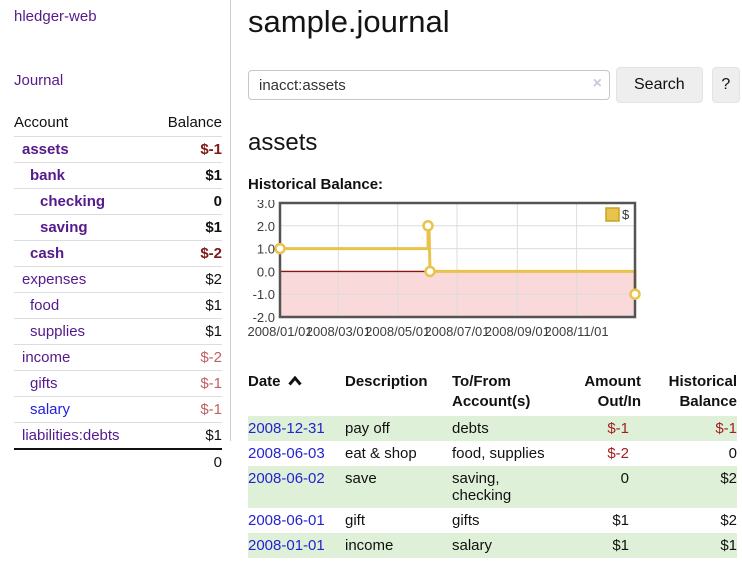 The image size is (742, 582). I want to click on accounts-table-header: Account Balance, so click(118, 123).